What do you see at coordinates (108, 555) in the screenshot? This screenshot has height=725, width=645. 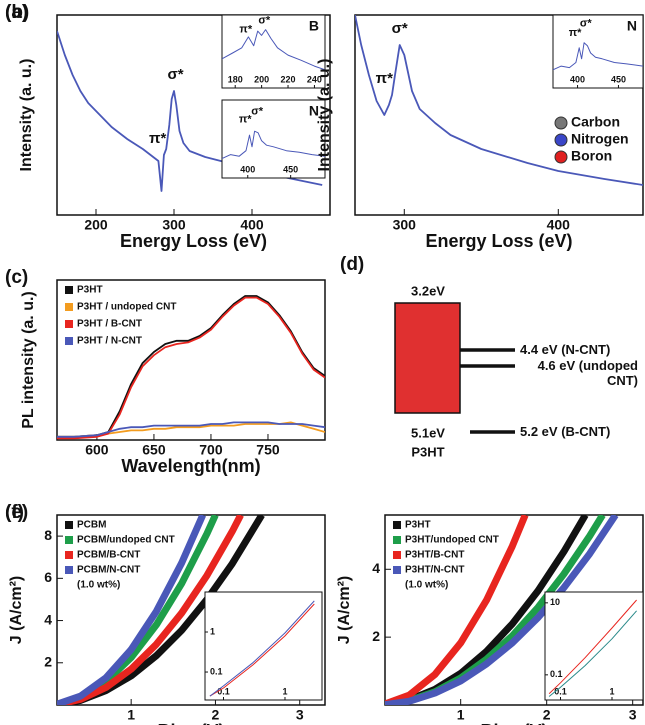 I see `legend-label: PCBM/B-CNT` at bounding box center [108, 555].